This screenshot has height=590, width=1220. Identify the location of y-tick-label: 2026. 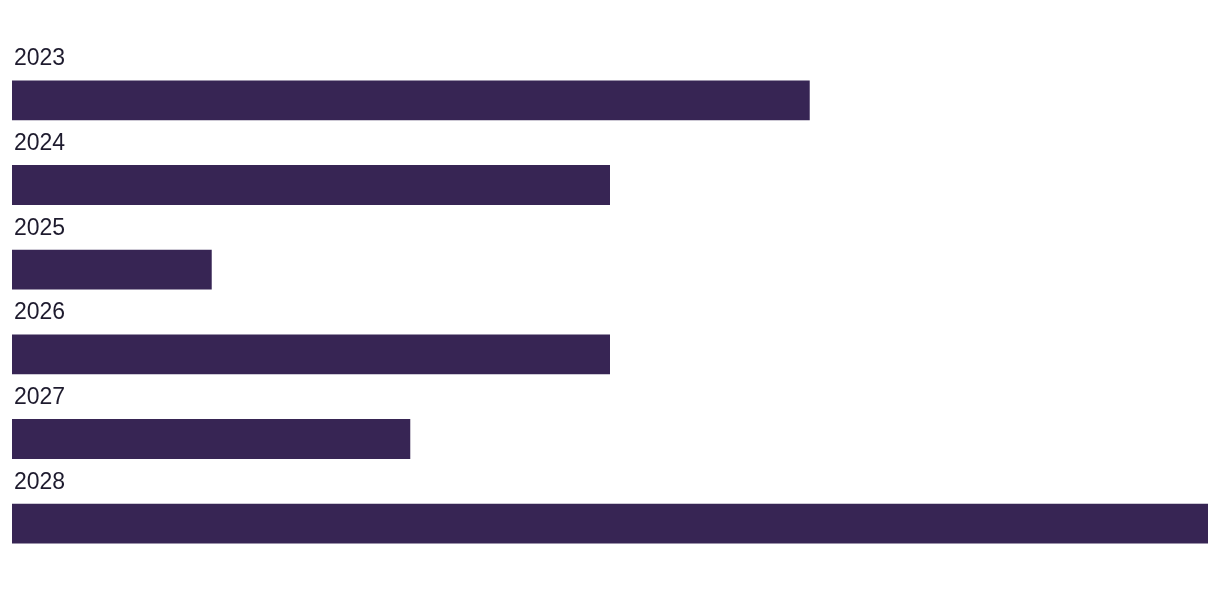
(40, 311).